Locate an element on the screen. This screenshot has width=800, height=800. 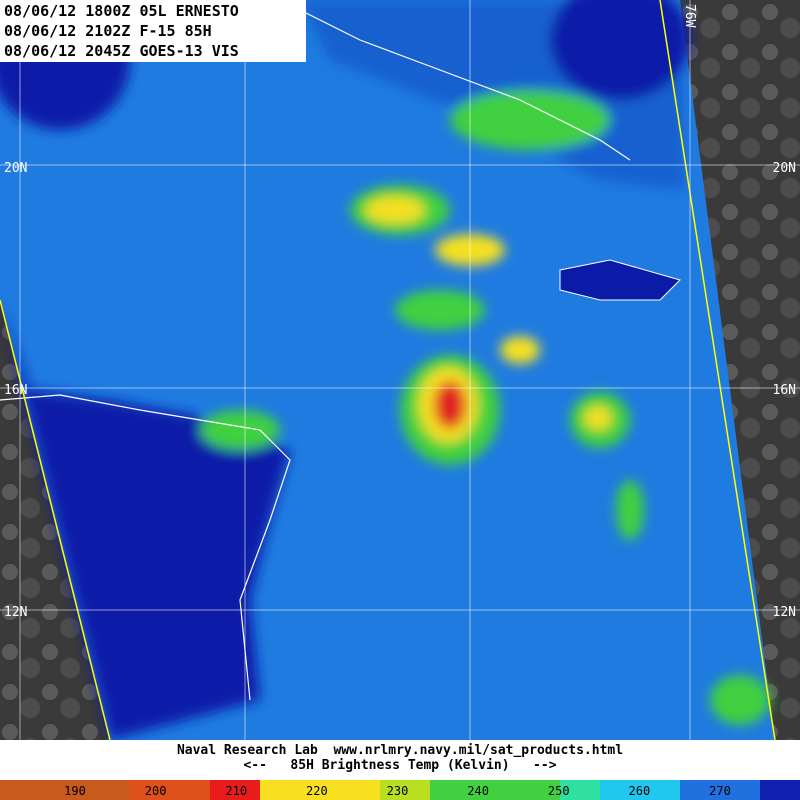
footer-caption: <-- 85H Brightness Temp (Kelvin) --> is located at coordinates (399, 765).